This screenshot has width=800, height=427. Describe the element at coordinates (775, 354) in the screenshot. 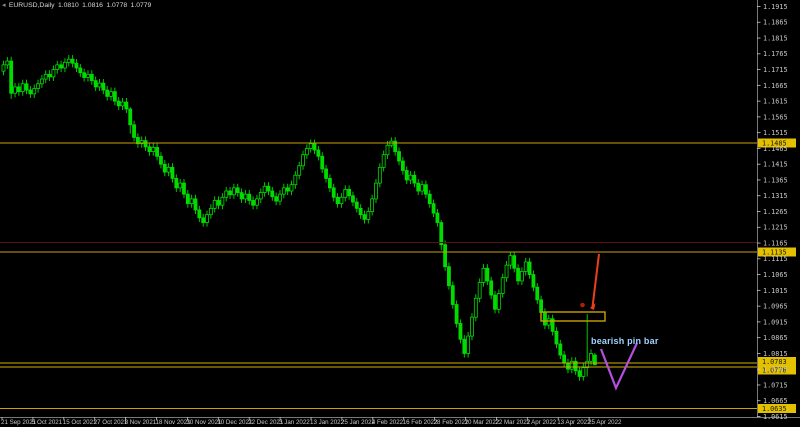

I see `y-tick-label: 1.0815` at that location.